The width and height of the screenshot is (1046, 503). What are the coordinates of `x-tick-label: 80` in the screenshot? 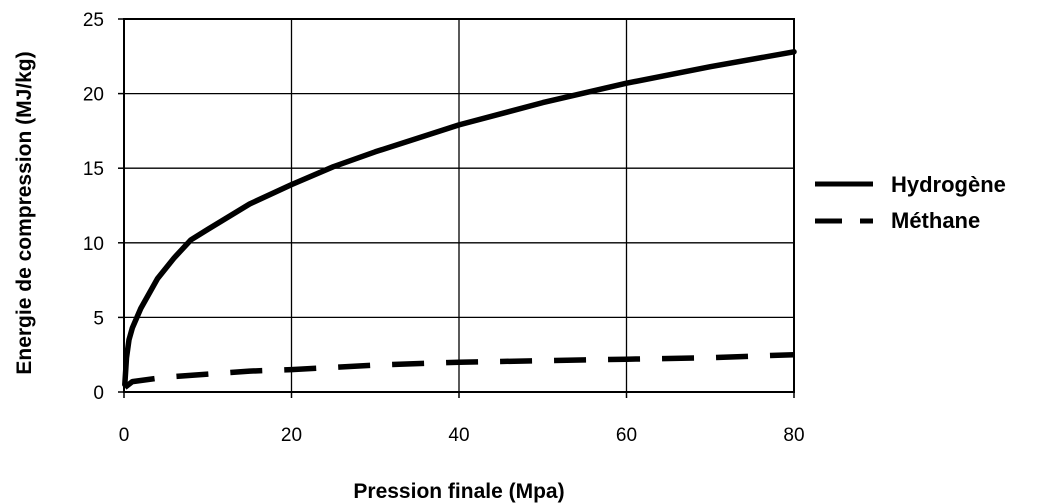 It's located at (793, 435).